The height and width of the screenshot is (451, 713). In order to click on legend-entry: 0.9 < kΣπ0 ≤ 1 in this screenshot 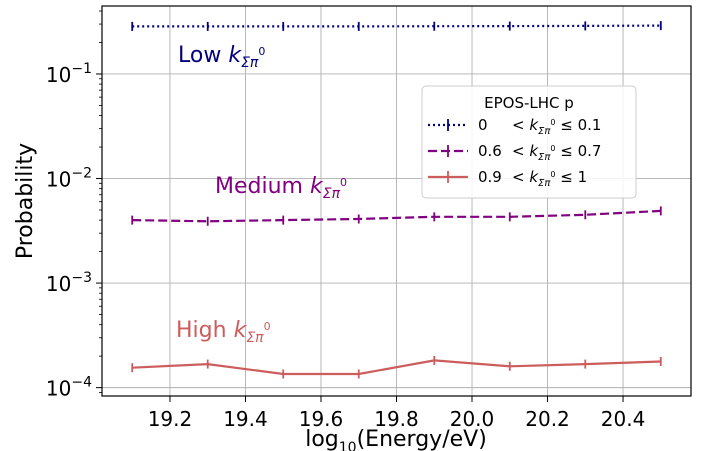, I will do `click(507, 178)`.